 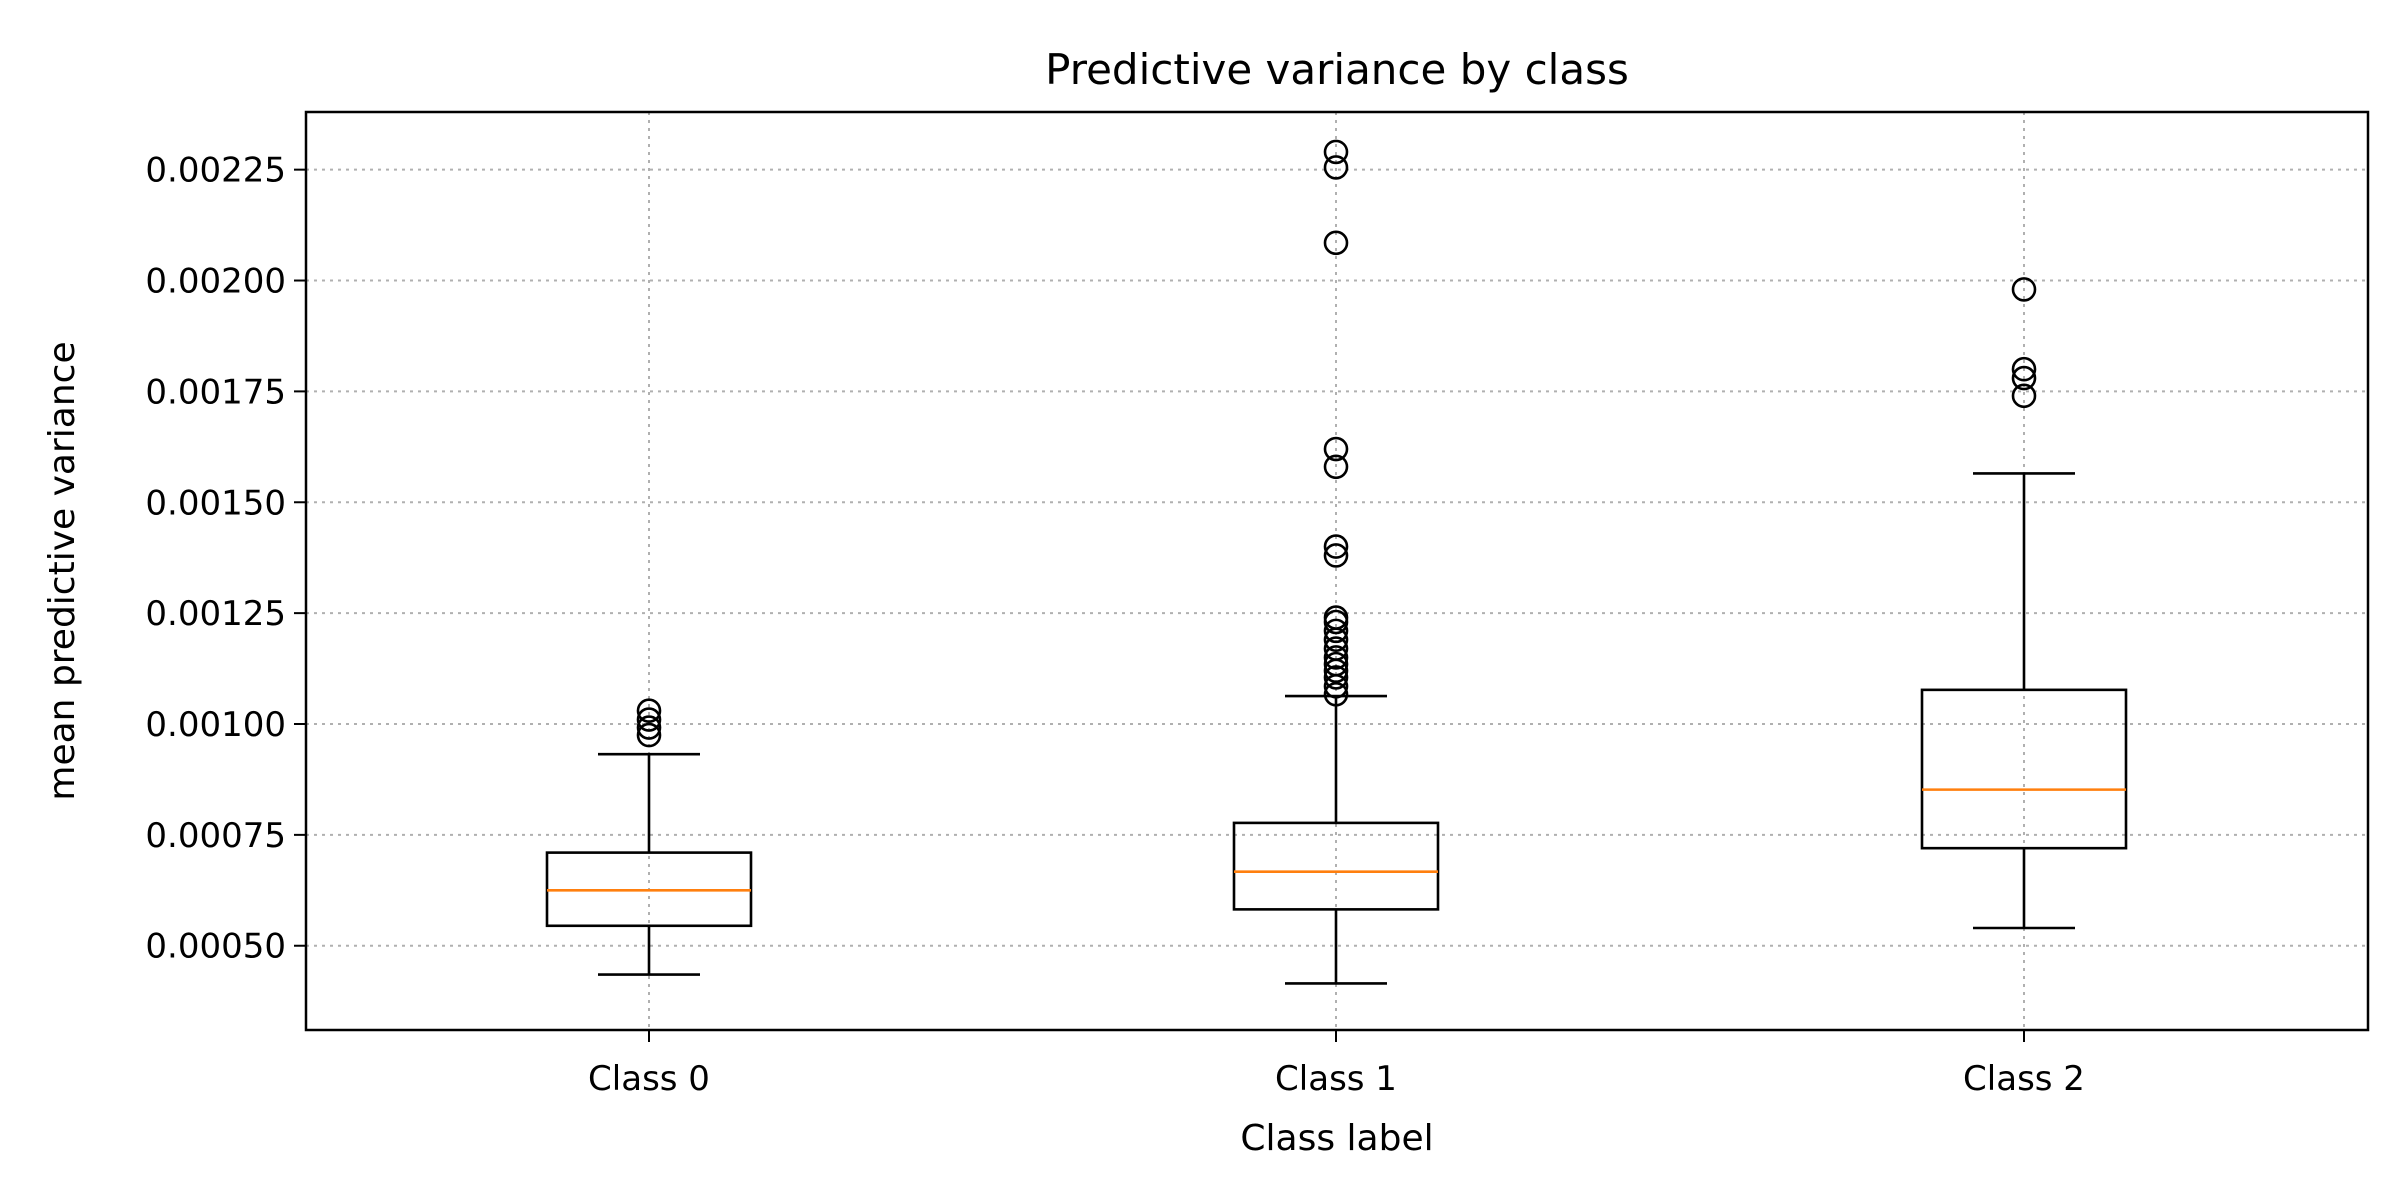 I want to click on x-tick-label: Class 2, so click(x=2024, y=1079).